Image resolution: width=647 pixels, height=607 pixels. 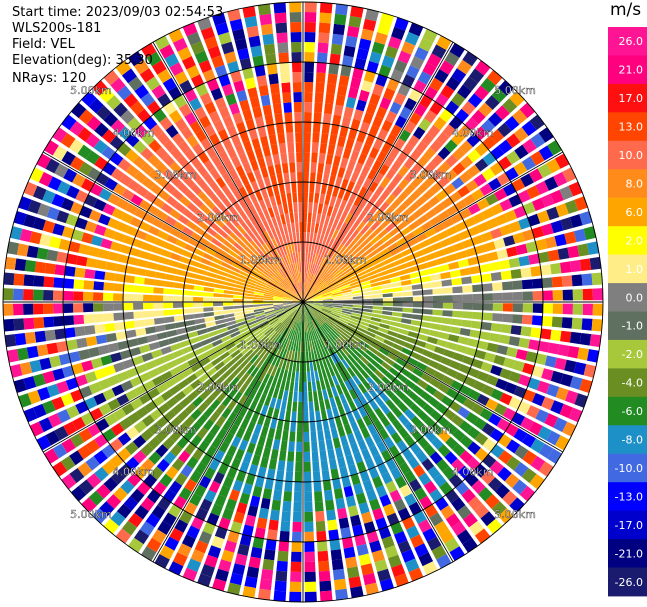 What do you see at coordinates (378, 172) in the screenshot?
I see `azimuth-spoke` at bounding box center [378, 172].